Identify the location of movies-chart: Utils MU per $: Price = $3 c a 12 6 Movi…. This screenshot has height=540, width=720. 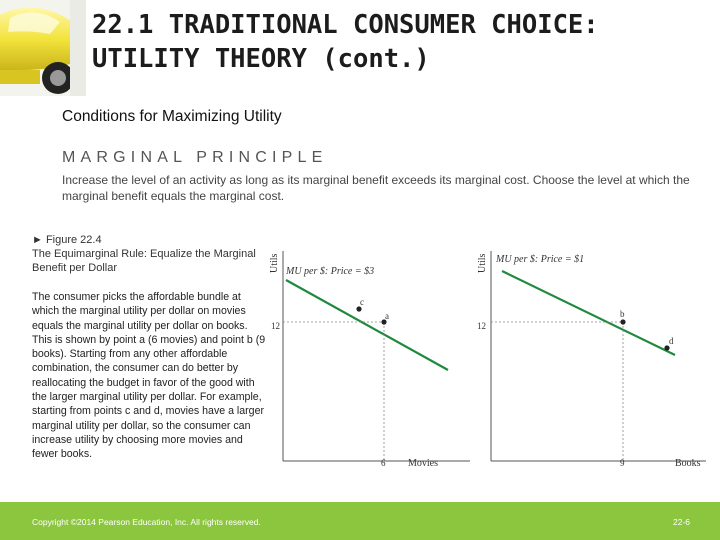
(368, 358).